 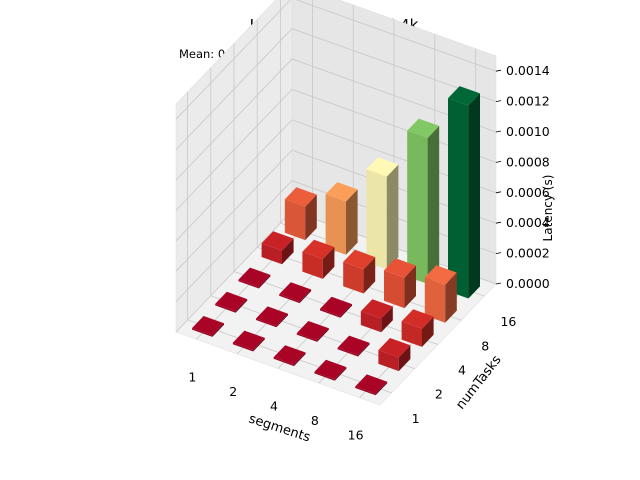 What do you see at coordinates (528, 101) in the screenshot?
I see `z-tick-label: 0.0012` at bounding box center [528, 101].